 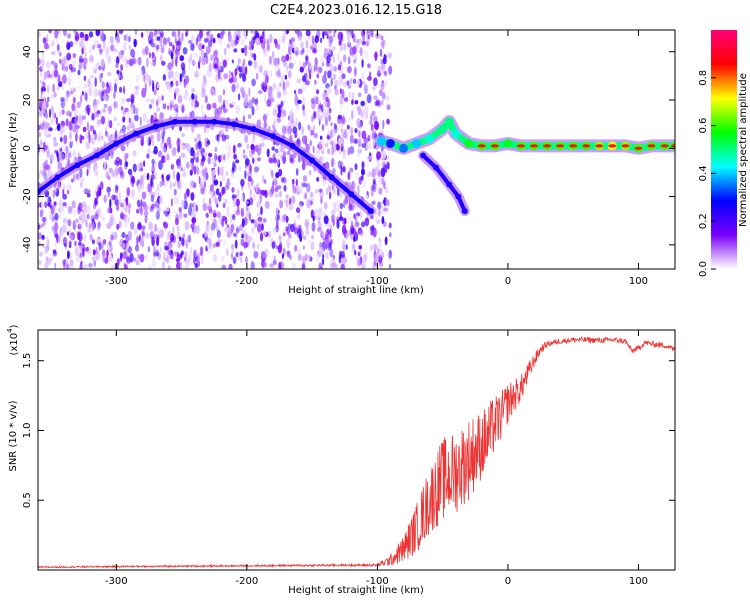 I want to click on x-tick-label: 100, so click(x=638, y=581).